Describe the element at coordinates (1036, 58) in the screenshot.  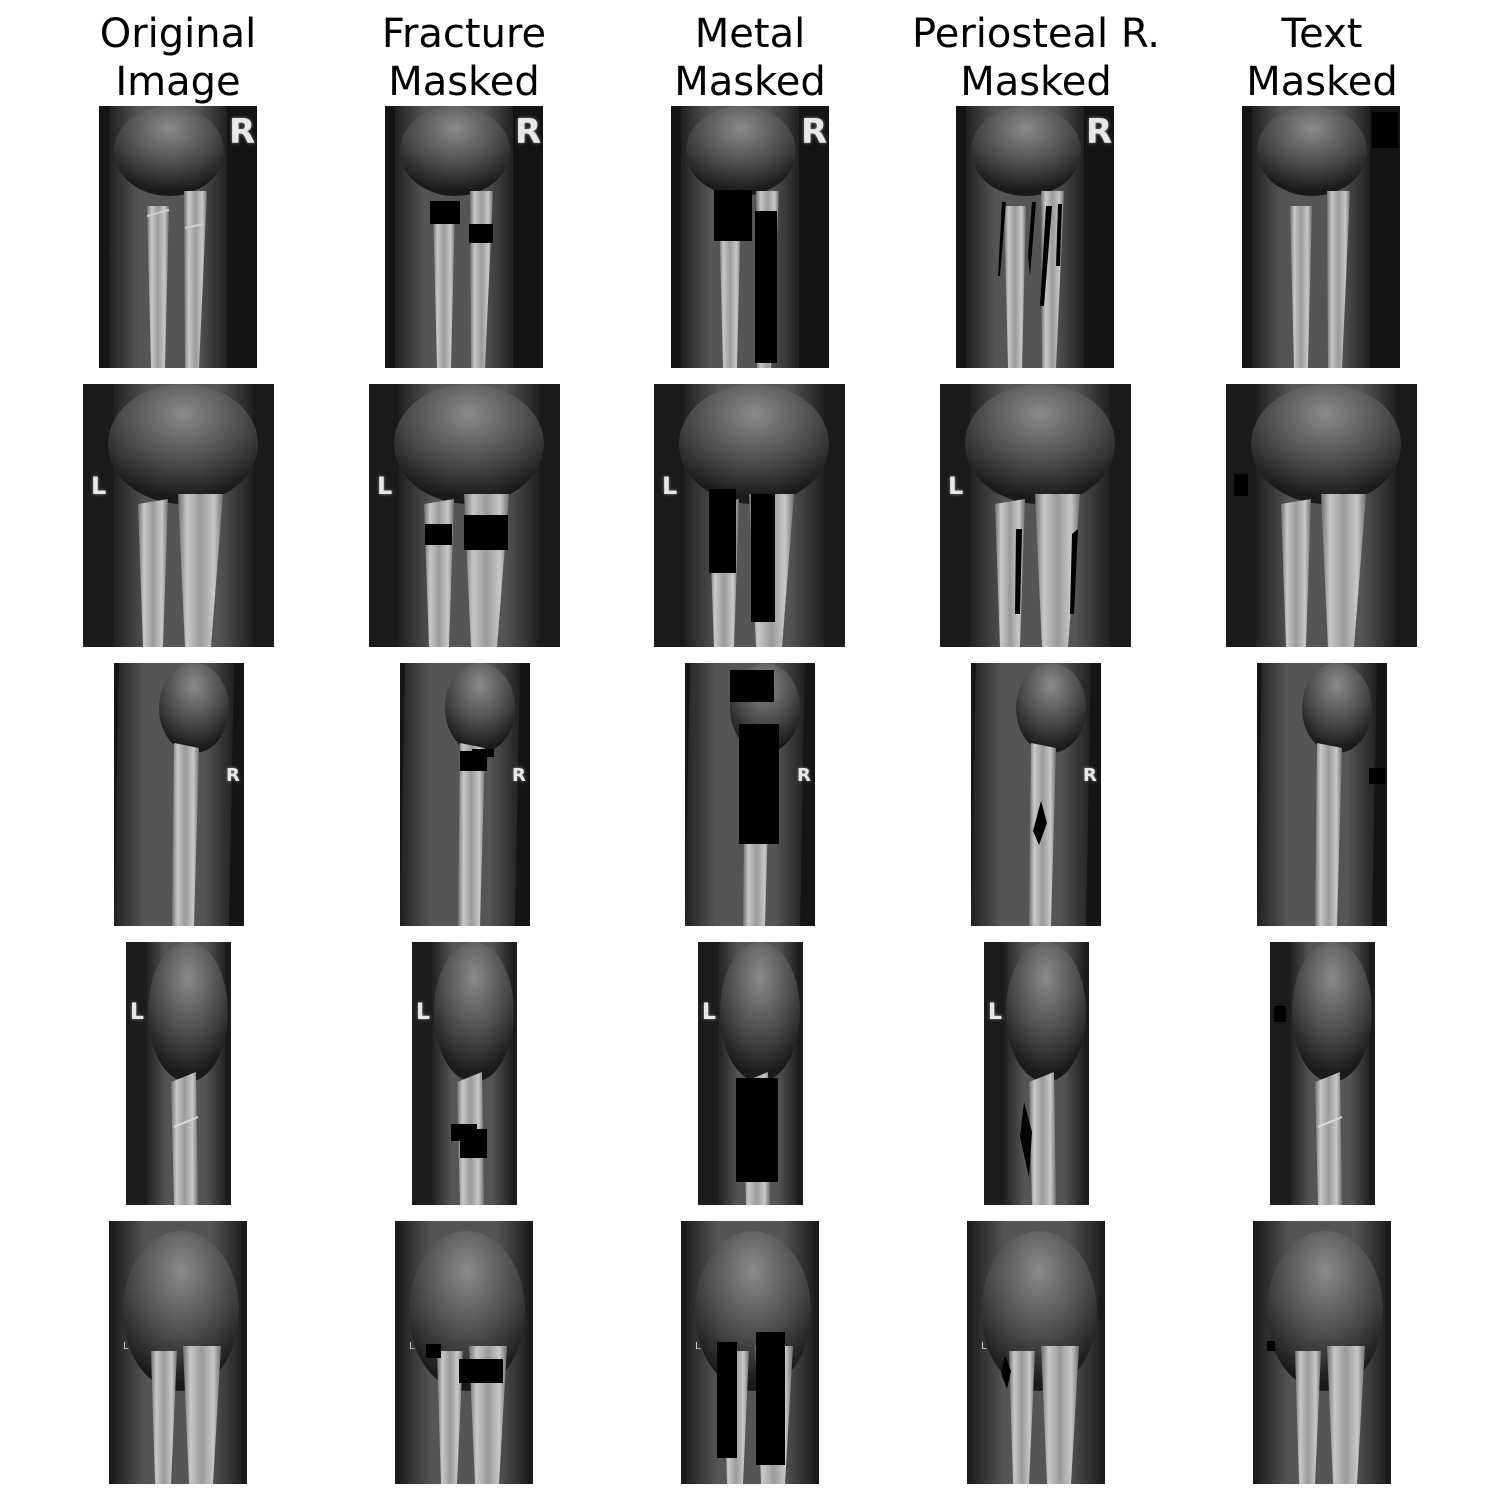
I see `column-header-periosteal-masked: Periosteal R. Masked` at that location.